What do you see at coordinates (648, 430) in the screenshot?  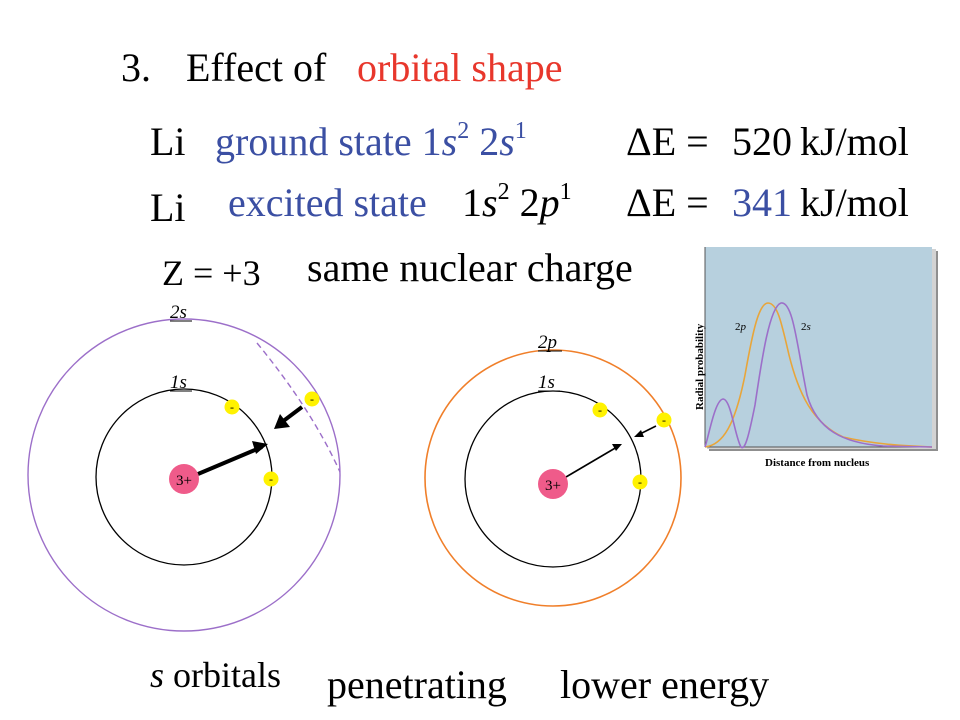 I see `right-electron-arrow-line` at bounding box center [648, 430].